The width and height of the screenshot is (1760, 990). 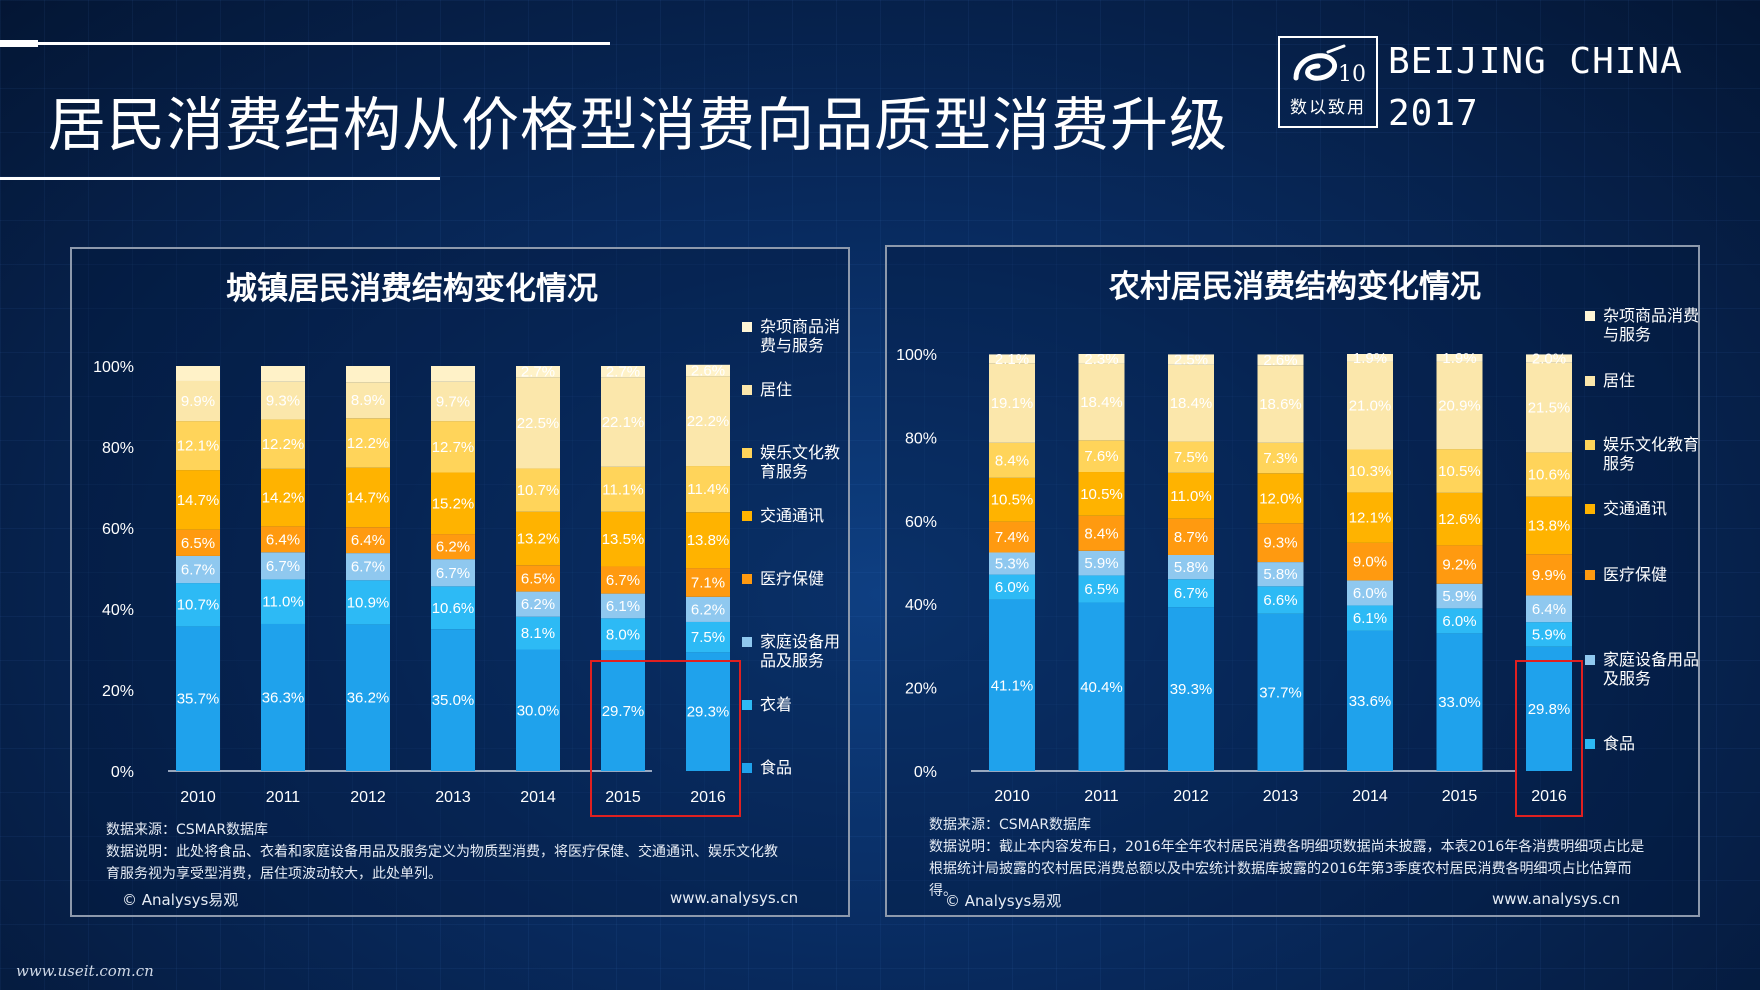 I want to click on legend-label: 及服务, so click(x=1627, y=678).